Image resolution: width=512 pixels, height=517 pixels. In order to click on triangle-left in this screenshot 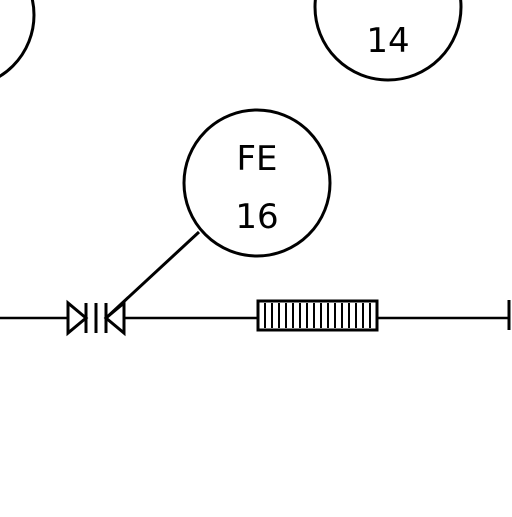, I will do `click(77, 318)`.